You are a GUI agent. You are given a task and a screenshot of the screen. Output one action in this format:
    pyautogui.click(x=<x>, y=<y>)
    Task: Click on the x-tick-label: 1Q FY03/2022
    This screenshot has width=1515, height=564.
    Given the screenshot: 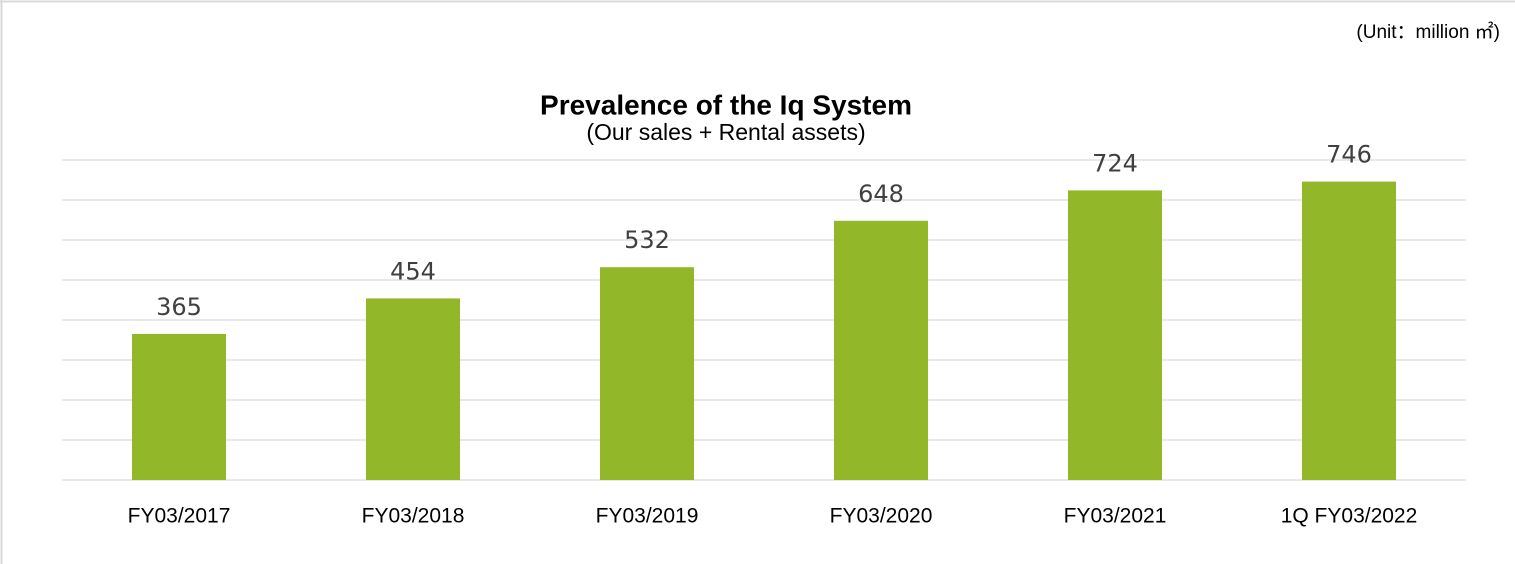 What is the action you would take?
    pyautogui.click(x=1349, y=516)
    